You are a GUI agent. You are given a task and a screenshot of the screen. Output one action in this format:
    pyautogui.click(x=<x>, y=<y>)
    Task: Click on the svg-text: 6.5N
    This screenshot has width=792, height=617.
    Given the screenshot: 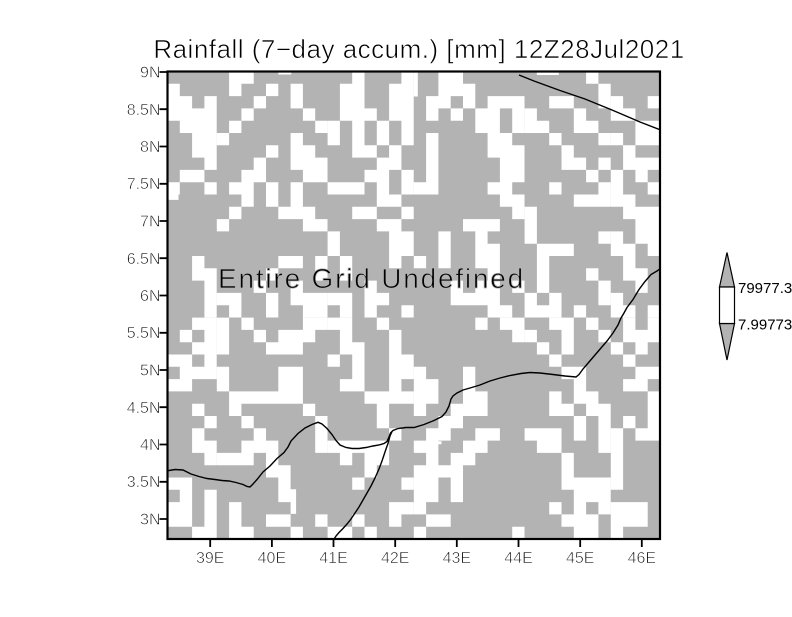 What is the action you would take?
    pyautogui.click(x=144, y=259)
    